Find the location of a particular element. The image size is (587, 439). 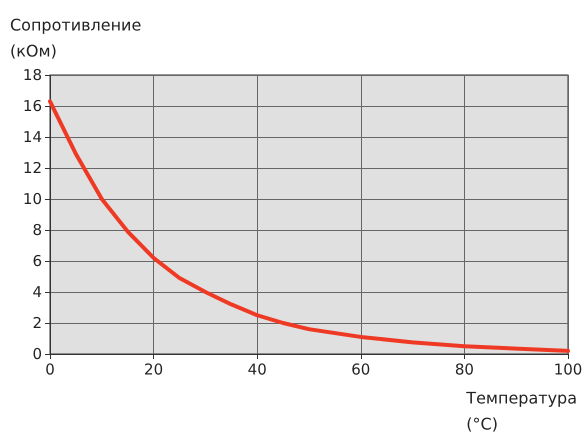

x-tick-label: 80 is located at coordinates (464, 369).